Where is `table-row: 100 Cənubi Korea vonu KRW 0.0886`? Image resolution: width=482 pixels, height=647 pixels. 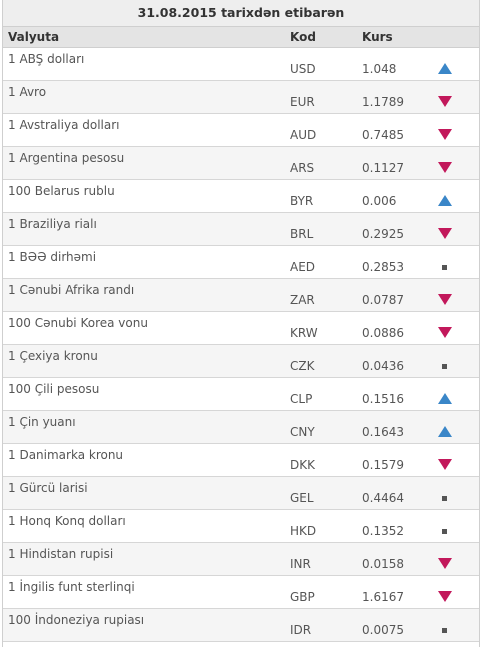
table-row: 100 Cənubi Korea vonu KRW 0.0886 is located at coordinates (241, 328).